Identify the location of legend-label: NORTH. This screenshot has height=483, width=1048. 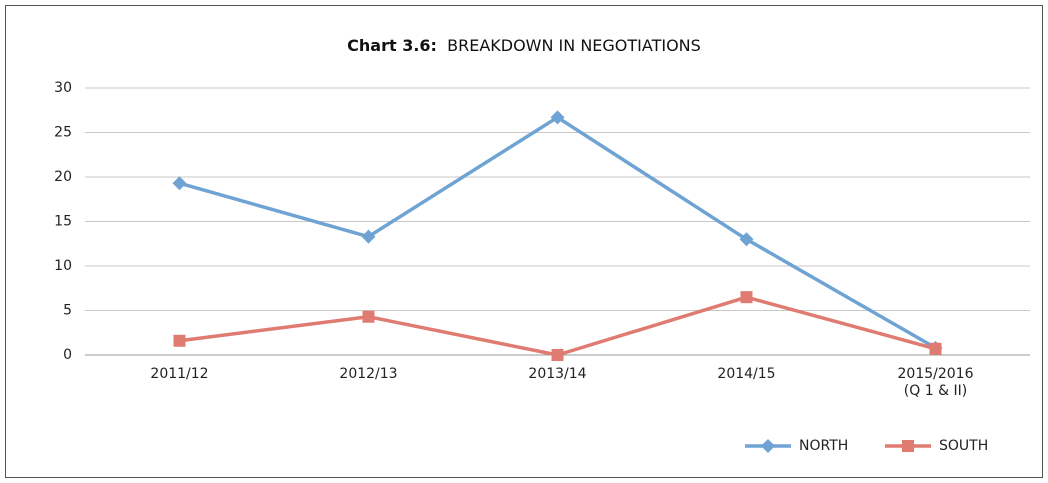
(823, 446).